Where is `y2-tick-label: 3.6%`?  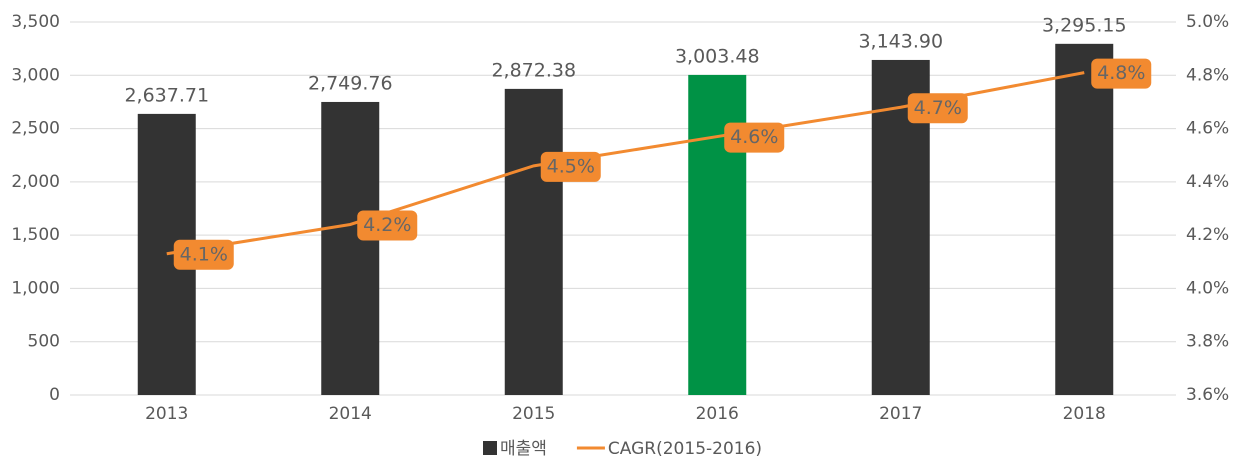
y2-tick-label: 3.6% is located at coordinates (1207, 395).